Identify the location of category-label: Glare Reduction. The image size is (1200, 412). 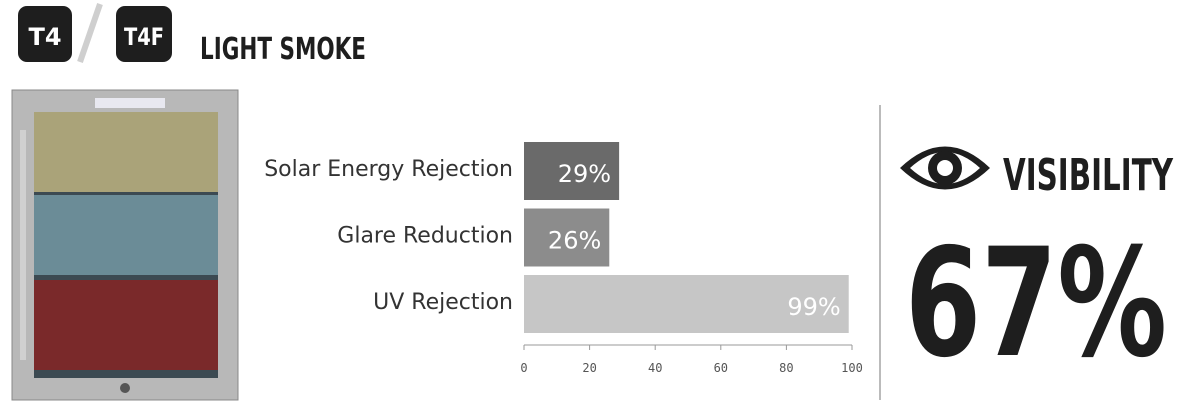
(425, 236).